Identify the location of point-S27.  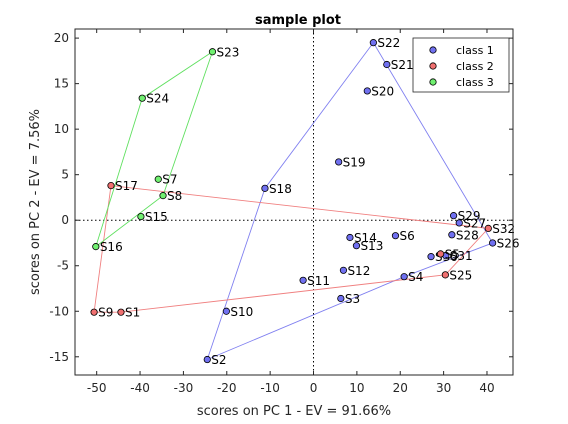
(459, 223).